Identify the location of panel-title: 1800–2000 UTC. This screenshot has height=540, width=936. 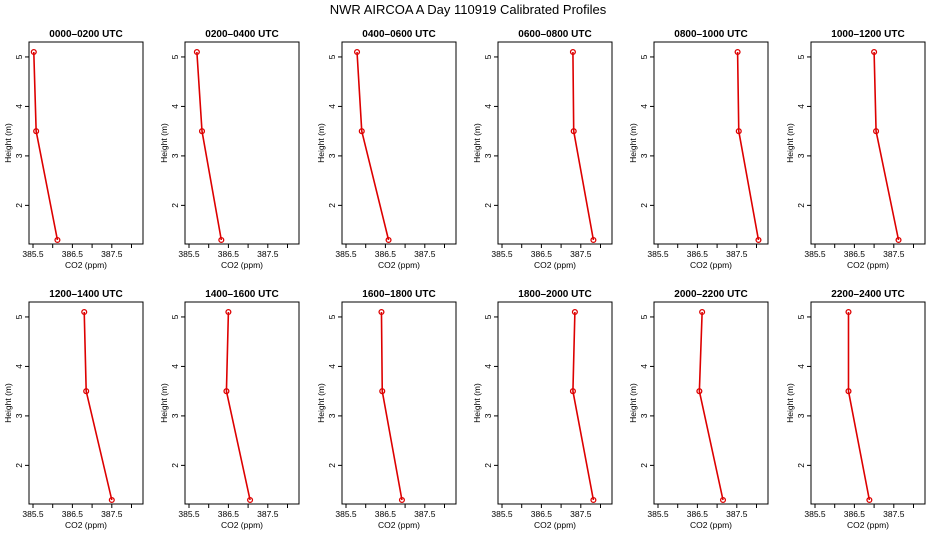
(554, 294).